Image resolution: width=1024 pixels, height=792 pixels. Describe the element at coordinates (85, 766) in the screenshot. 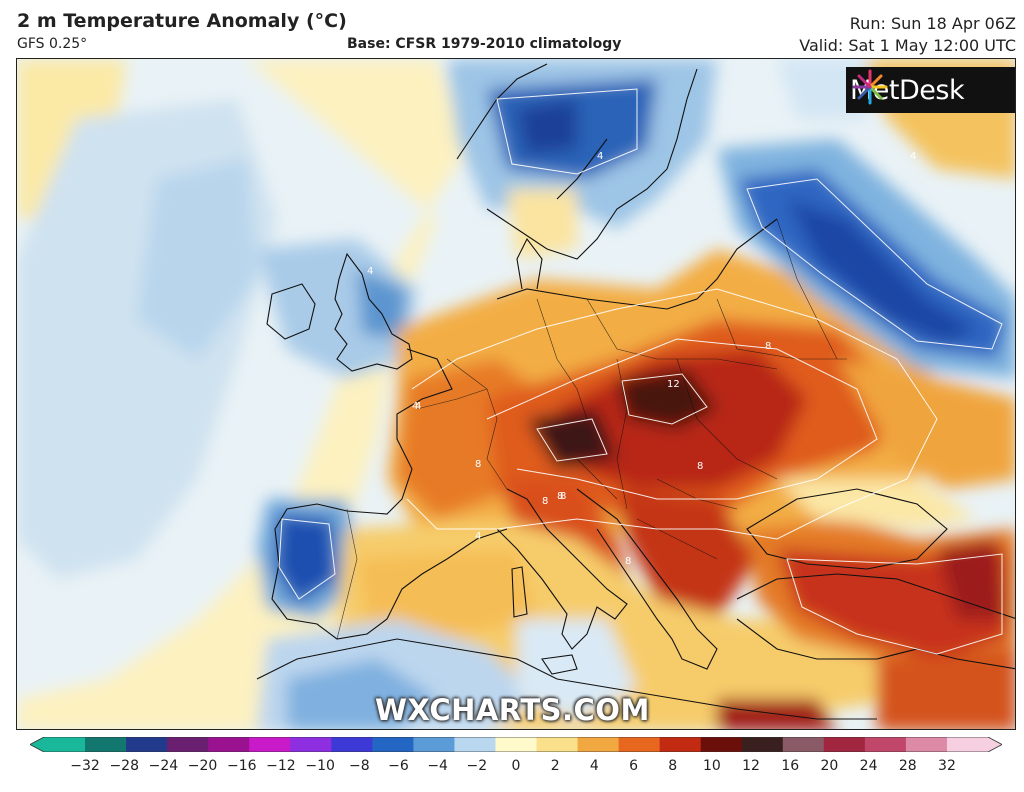

I see `colorbar-tick-label: −32` at that location.